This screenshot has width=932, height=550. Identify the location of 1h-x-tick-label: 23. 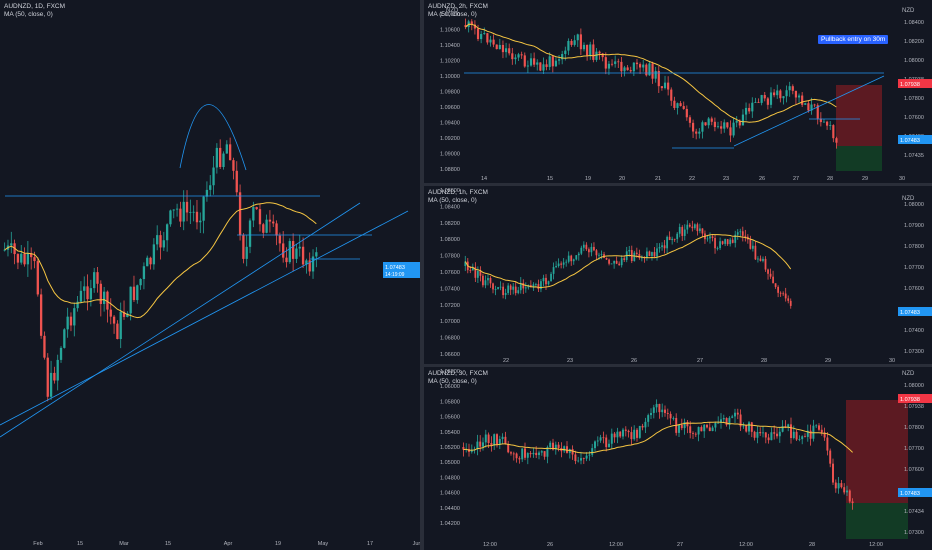
(570, 361).